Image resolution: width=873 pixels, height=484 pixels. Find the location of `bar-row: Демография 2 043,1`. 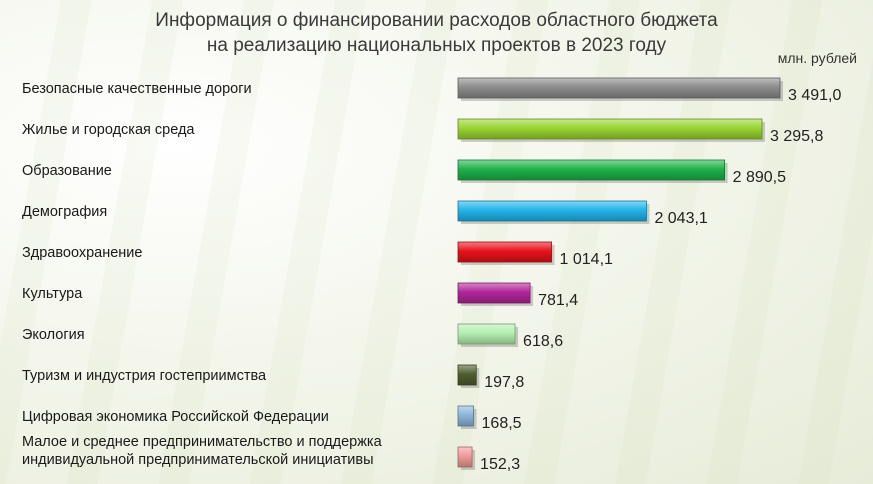

bar-row: Демография 2 043,1 is located at coordinates (365, 213).